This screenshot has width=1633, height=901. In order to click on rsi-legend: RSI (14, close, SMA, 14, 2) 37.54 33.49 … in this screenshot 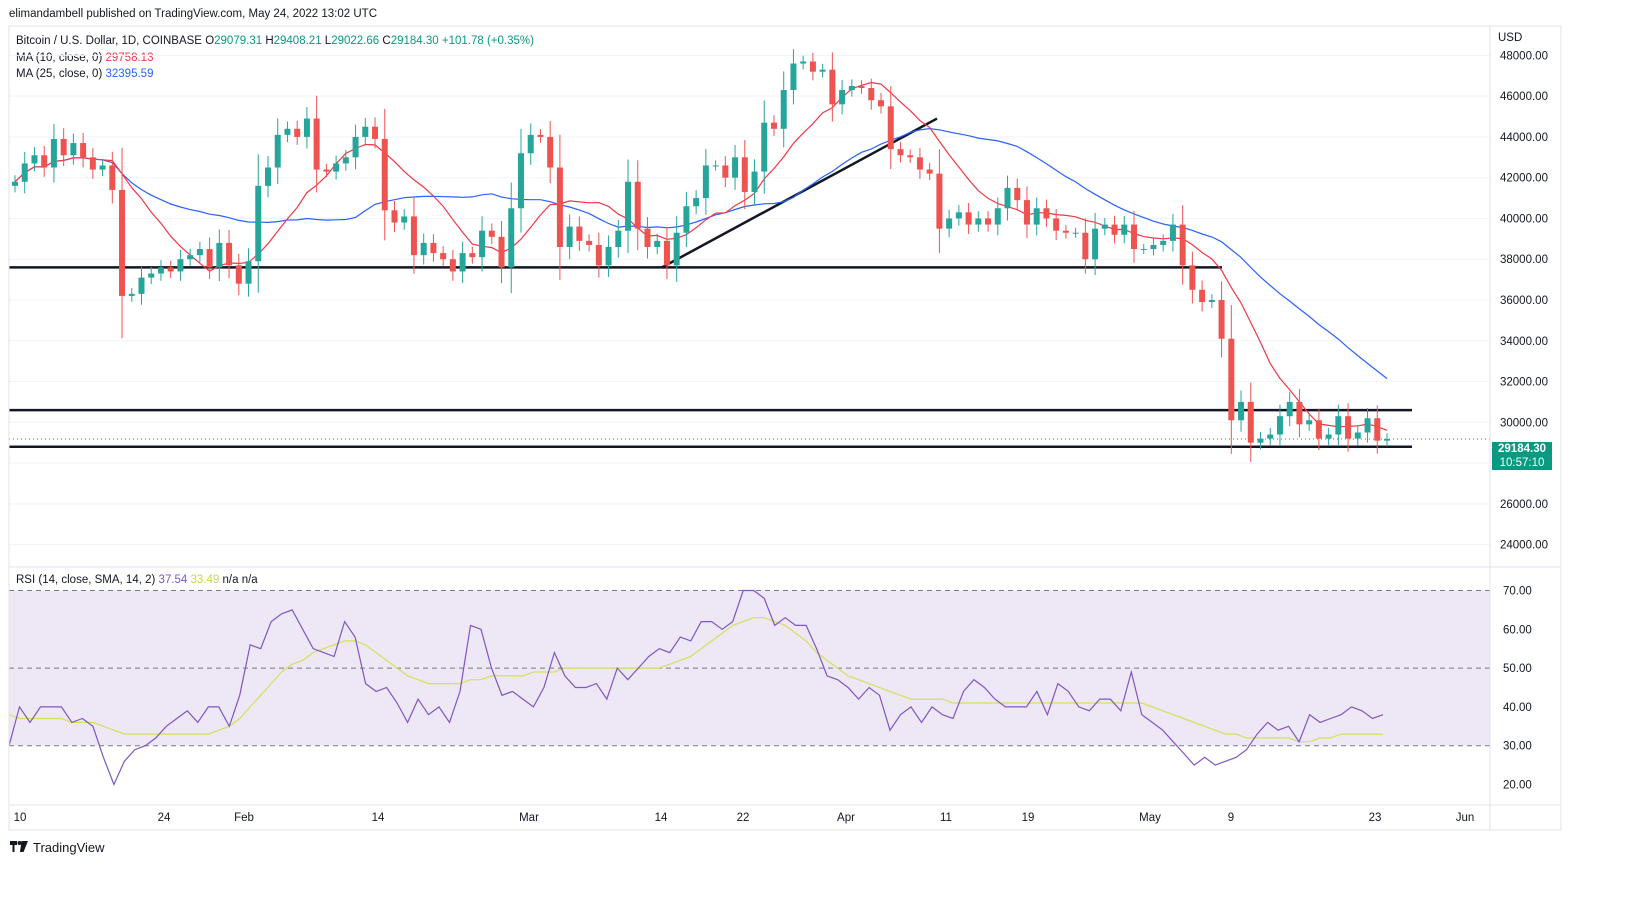, I will do `click(137, 580)`.